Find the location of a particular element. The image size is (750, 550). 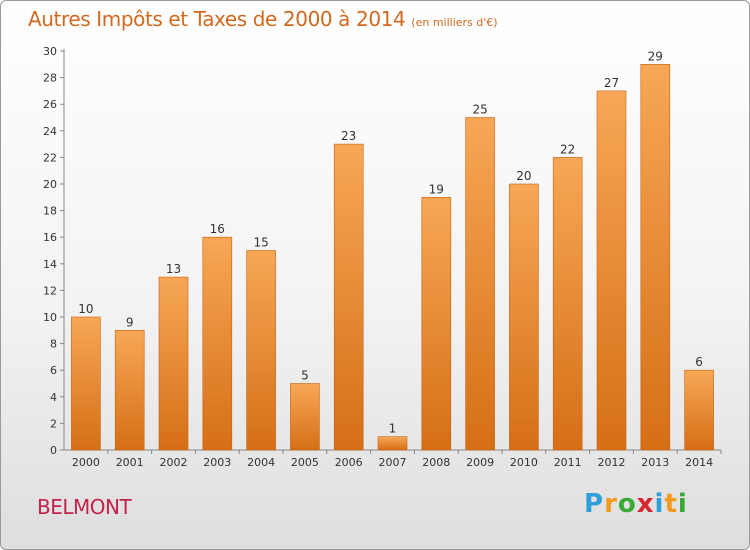

y-tick-label: 12 is located at coordinates (50, 290).